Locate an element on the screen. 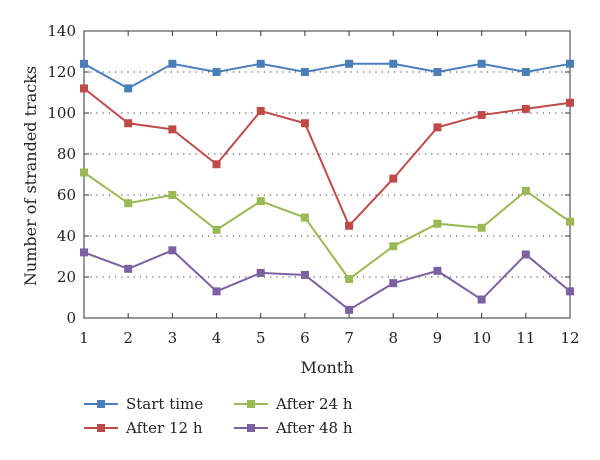  y-tick-label: 20 is located at coordinates (66, 277).